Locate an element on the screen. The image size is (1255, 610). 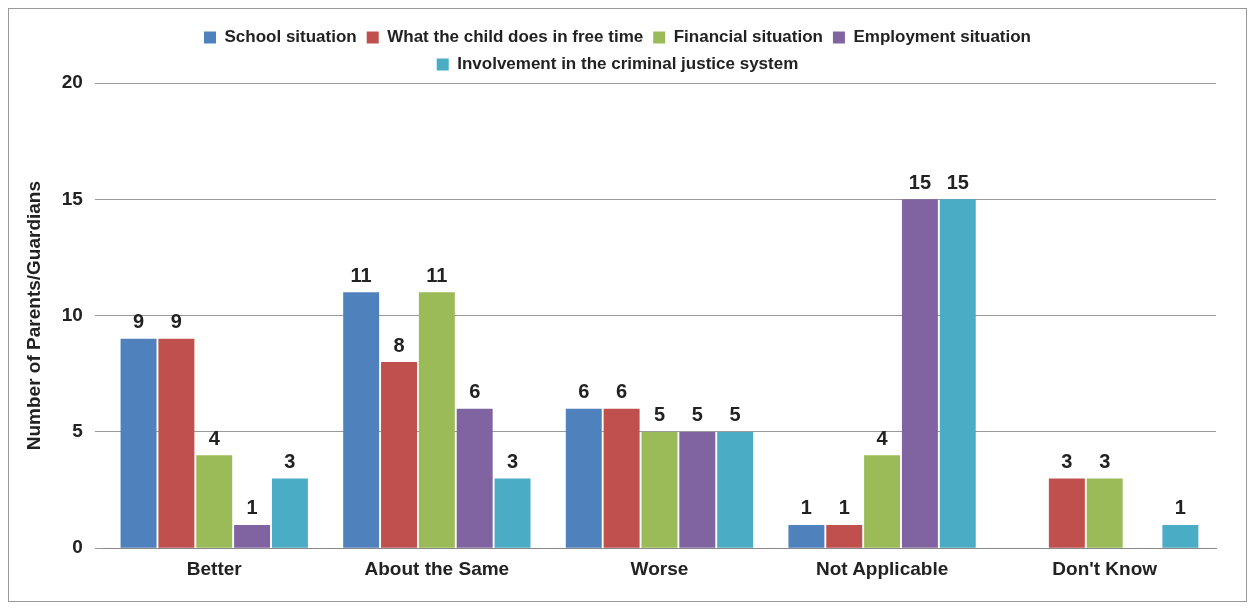
x-tick-label: About the Same is located at coordinates (437, 568).